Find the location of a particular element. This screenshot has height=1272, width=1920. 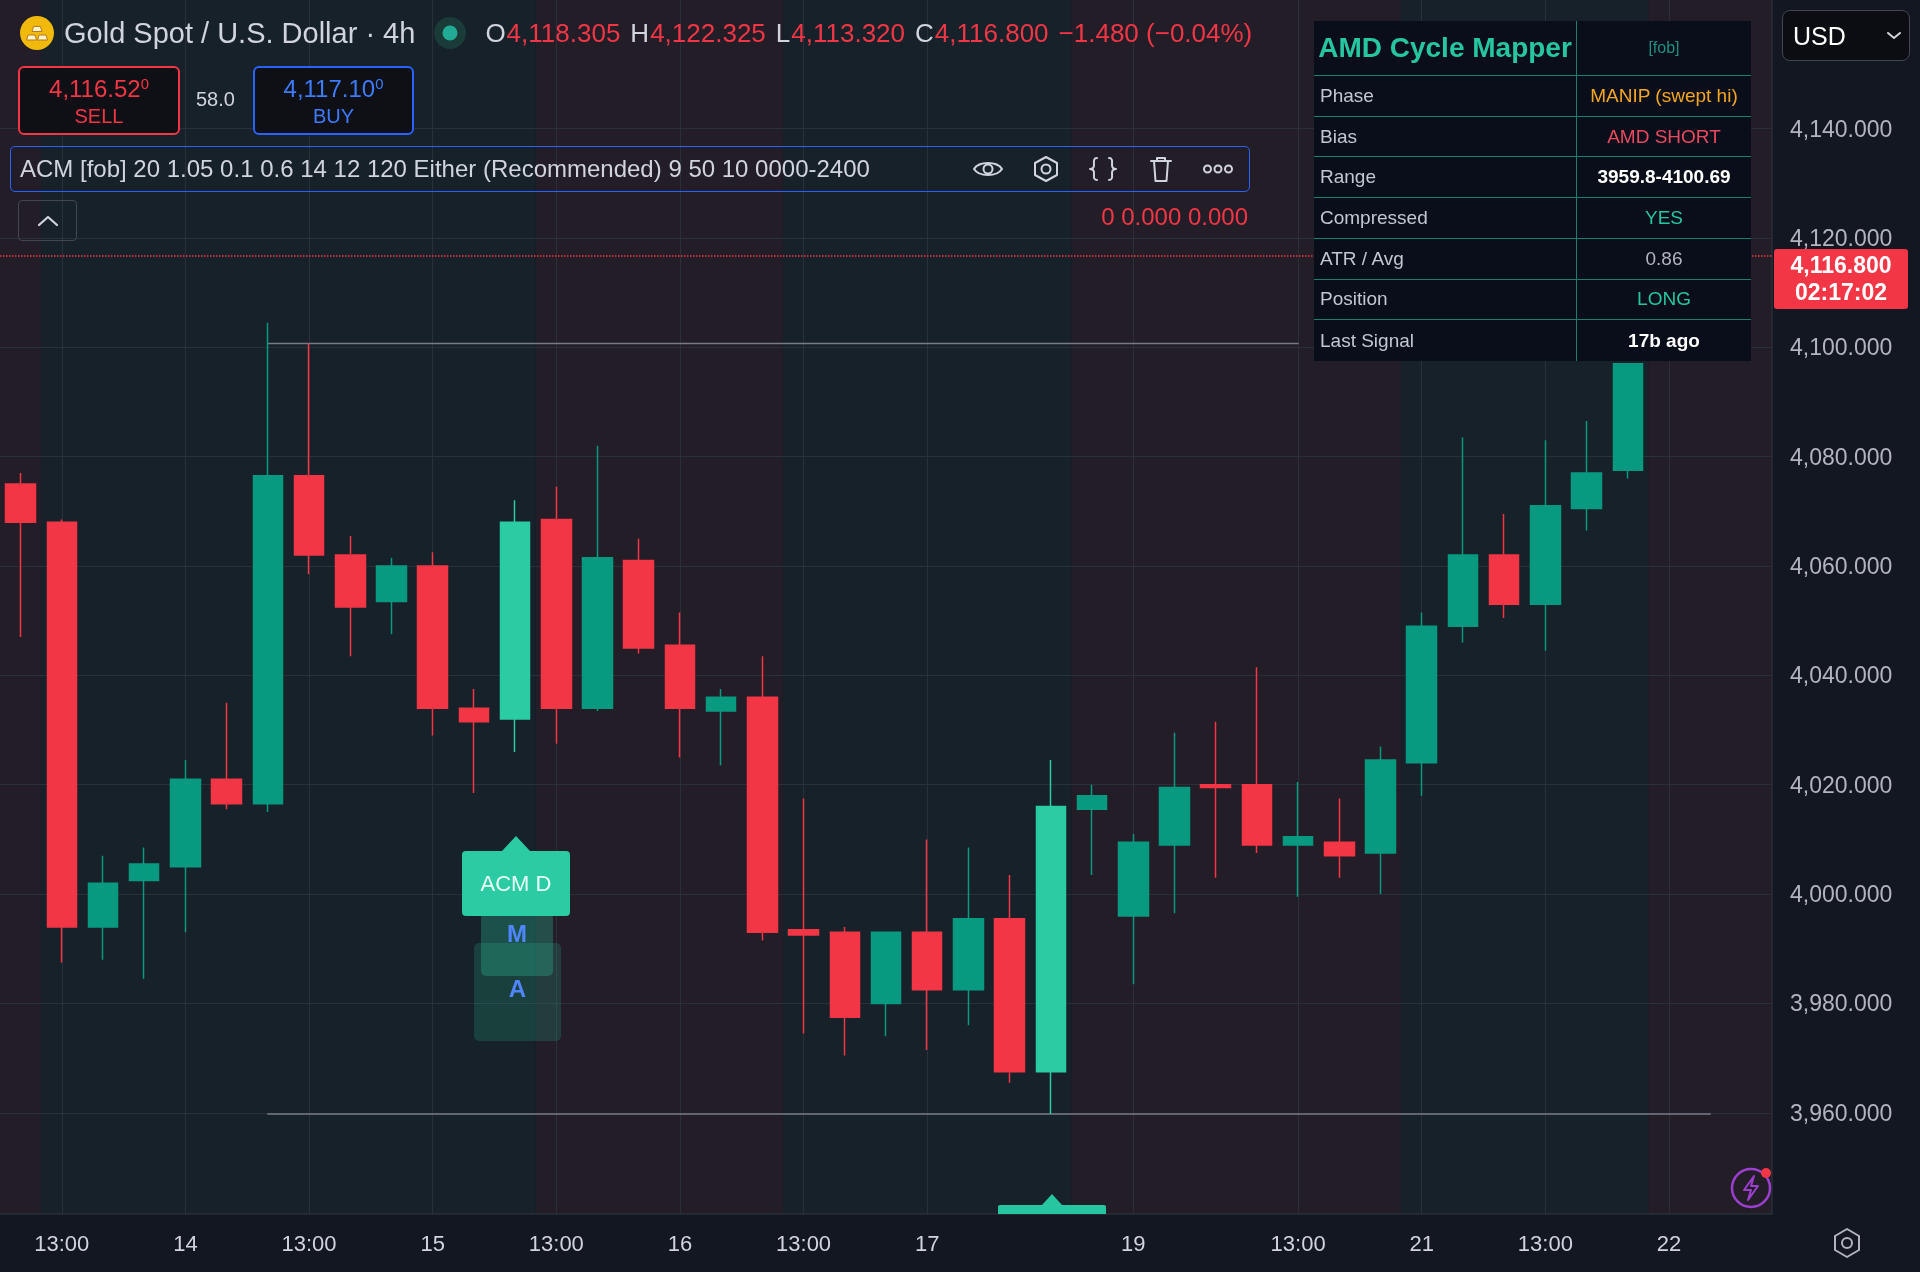

sell-button: 4,116.52$^{0}$ SELL is located at coordinates (99, 100).